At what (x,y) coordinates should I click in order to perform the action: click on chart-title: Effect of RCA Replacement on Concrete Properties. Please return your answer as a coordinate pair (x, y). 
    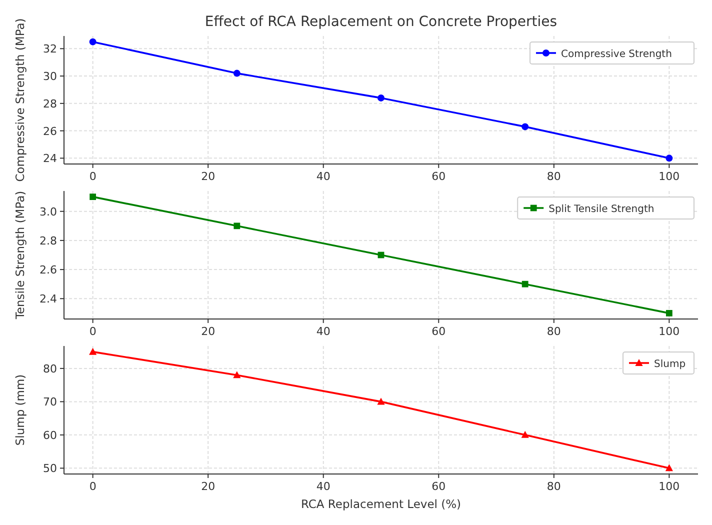
    Looking at the image, I should click on (381, 22).